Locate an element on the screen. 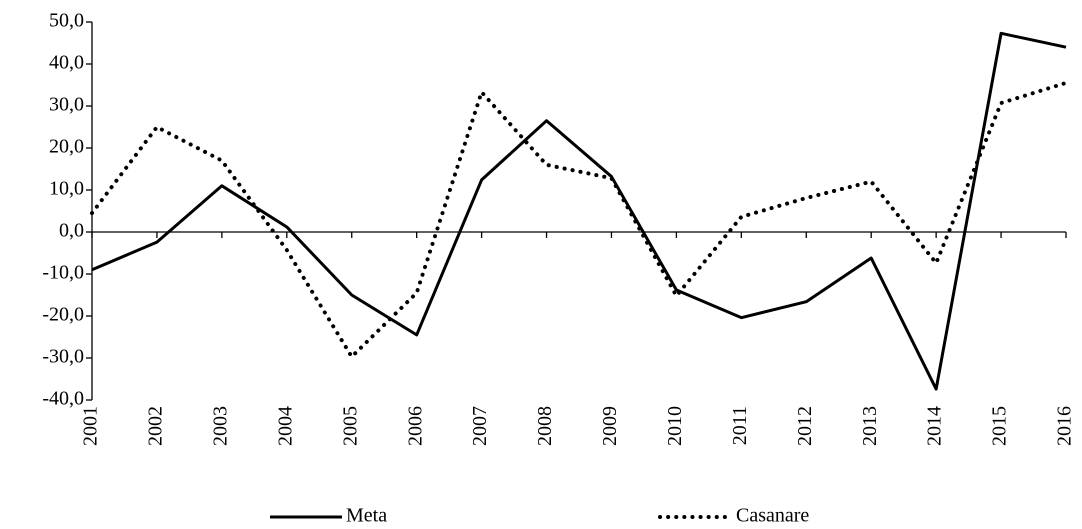  x-tick-label: 2005 is located at coordinates (350, 426).